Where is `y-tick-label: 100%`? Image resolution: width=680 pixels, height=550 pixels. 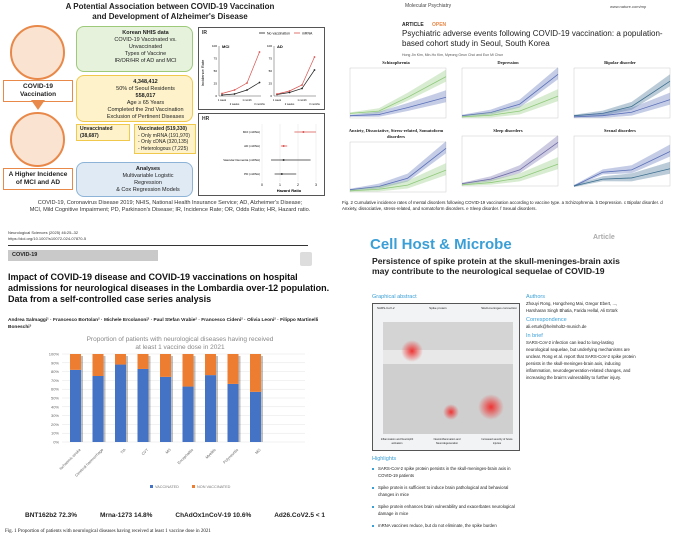 y-tick-label: 100% is located at coordinates (54, 354).